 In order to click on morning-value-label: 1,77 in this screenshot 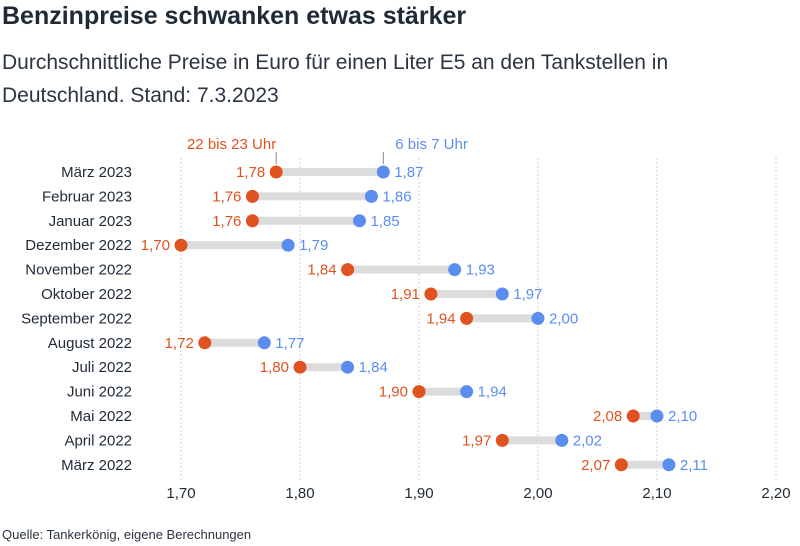, I will do `click(289, 343)`.